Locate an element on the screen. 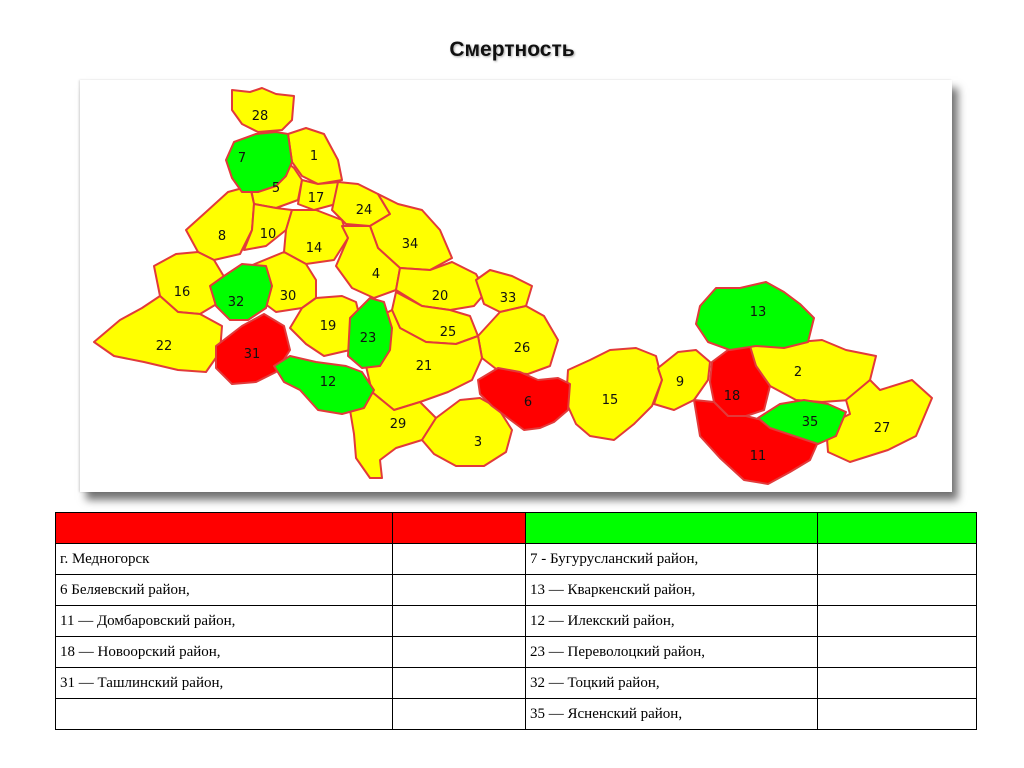 The width and height of the screenshot is (1024, 768). region-label-30: 30 is located at coordinates (288, 296).